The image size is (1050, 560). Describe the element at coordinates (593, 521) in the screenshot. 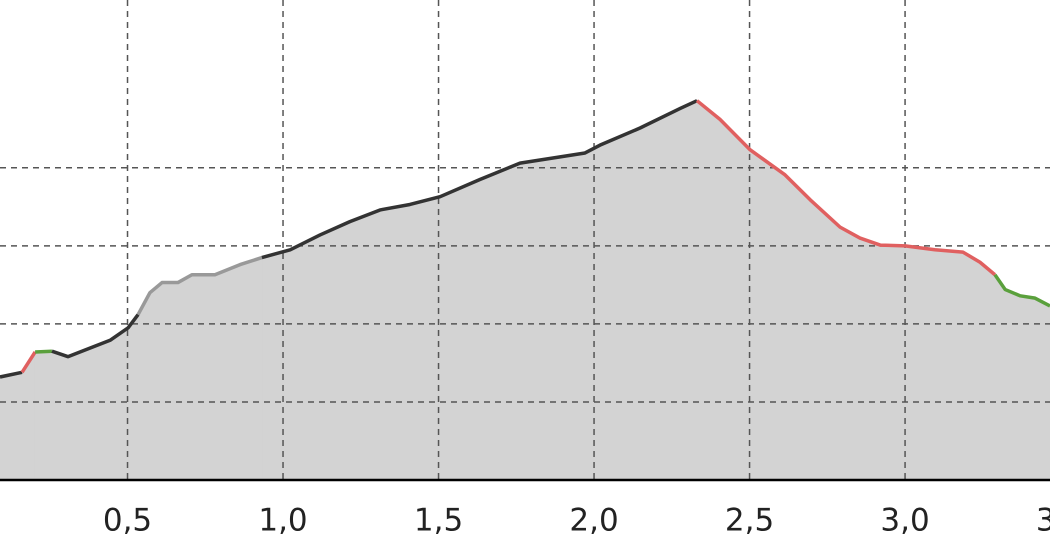

I see `x-tick-label: 2,0` at that location.